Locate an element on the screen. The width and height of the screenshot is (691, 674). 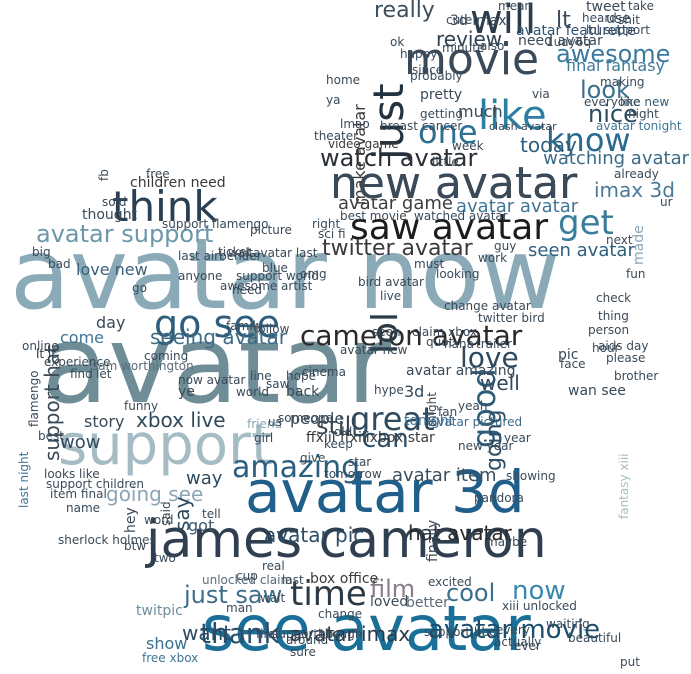
word-need-avatar: need avatar is located at coordinates (560, 41).